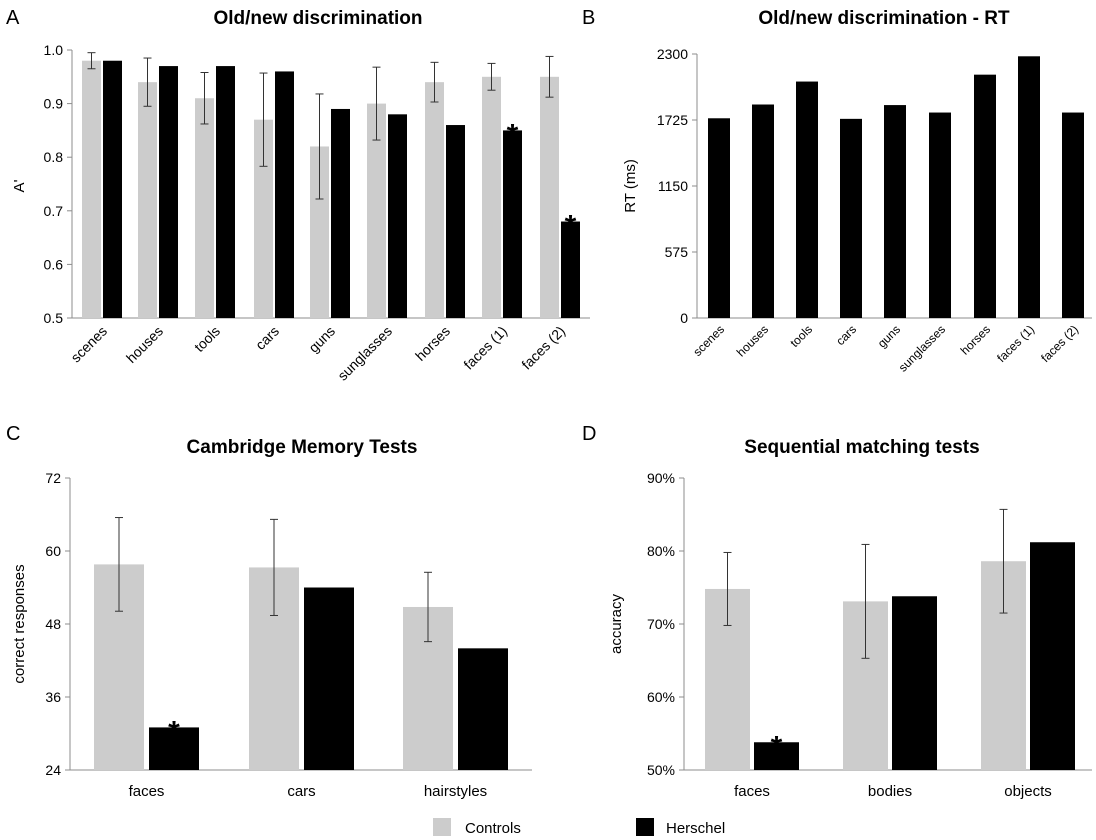 This screenshot has width=1096, height=840. Describe the element at coordinates (53, 551) in the screenshot. I see `panel-c-y-tick-label: 60` at that location.